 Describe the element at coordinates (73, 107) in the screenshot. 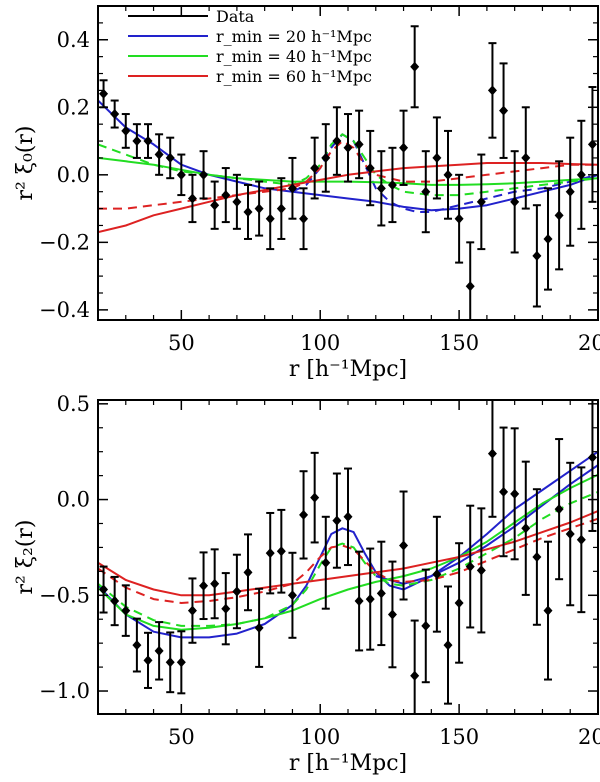

I see `y-tick-label: 0.2` at that location.